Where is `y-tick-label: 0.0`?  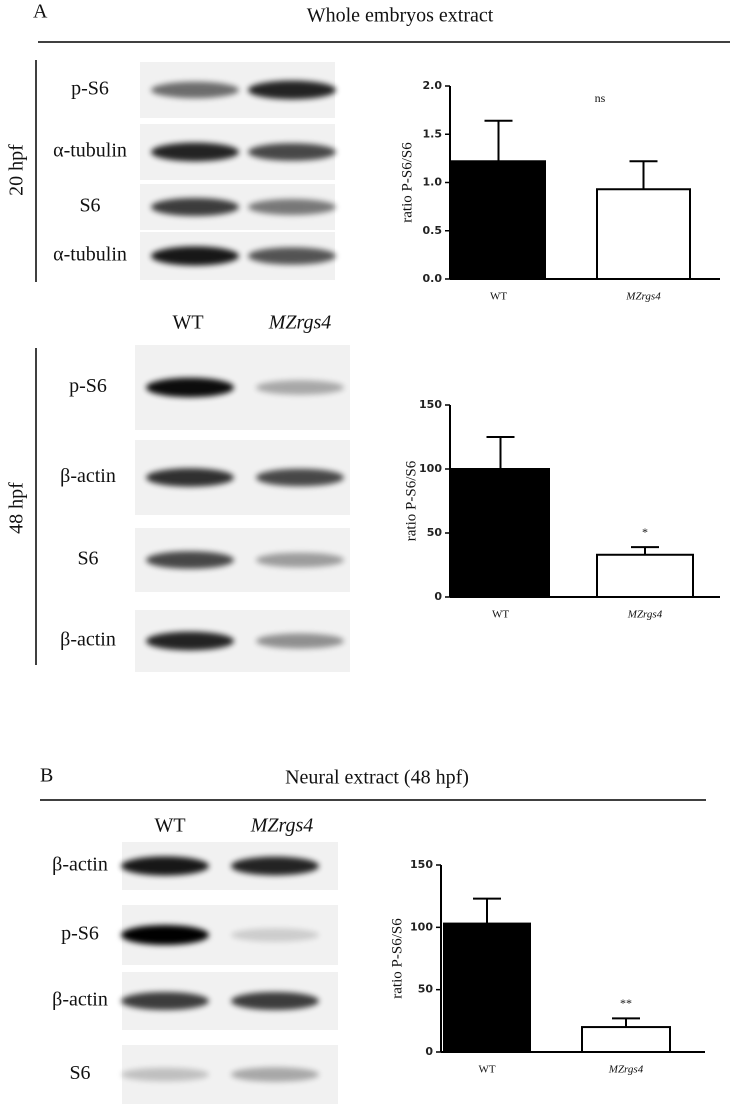
y-tick-label: 0.0 is located at coordinates (433, 278).